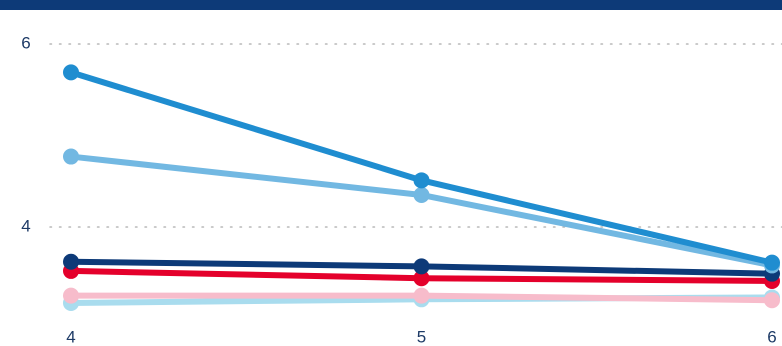 Image resolution: width=782 pixels, height=346 pixels. Describe the element at coordinates (771, 336) in the screenshot. I see `x-tick-label: 6` at that location.